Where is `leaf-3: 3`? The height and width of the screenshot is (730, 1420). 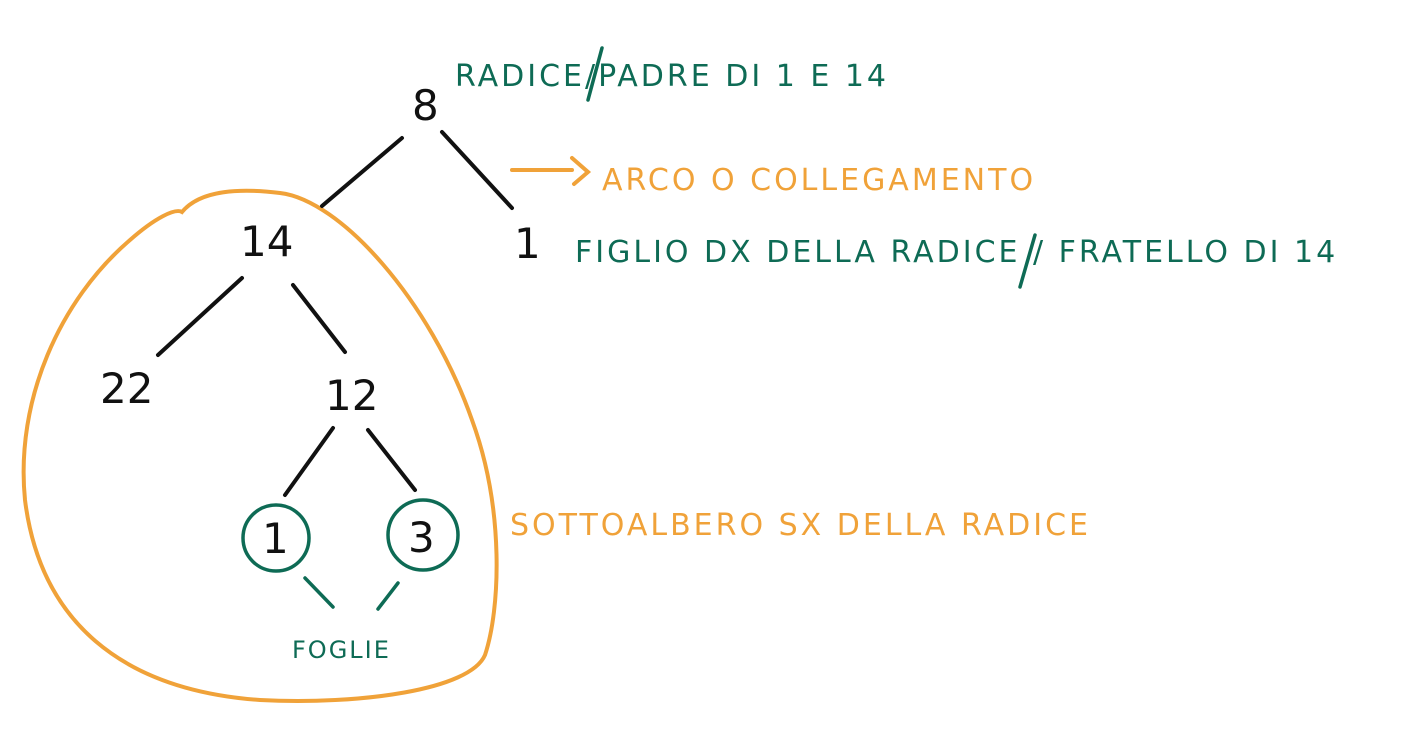
leaf-3: 3 is located at coordinates (421, 537).